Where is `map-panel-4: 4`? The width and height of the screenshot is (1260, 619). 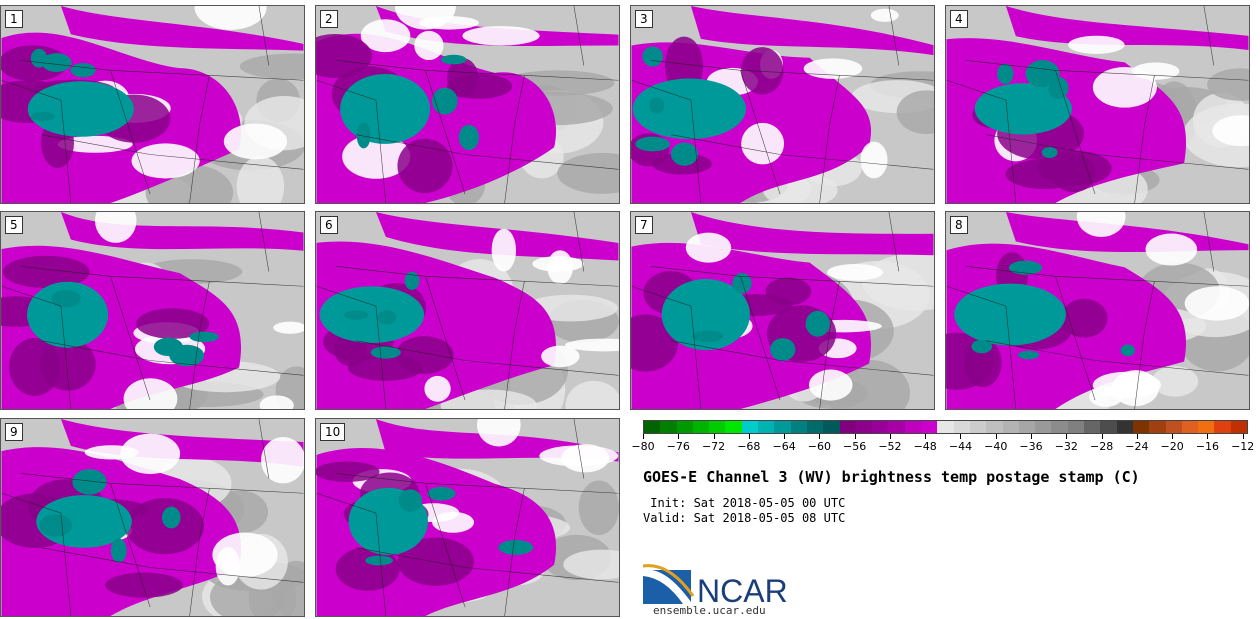
map-panel-4: 4 is located at coordinates (1097, 104).